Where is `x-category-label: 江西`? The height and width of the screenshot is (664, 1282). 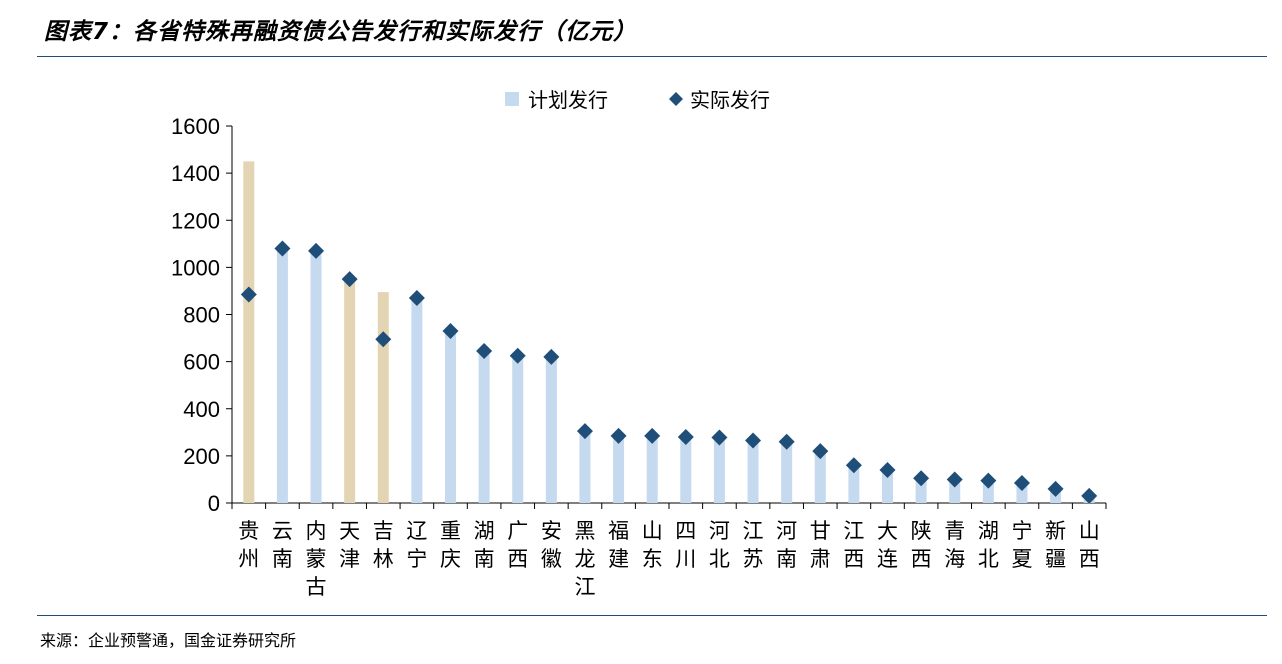 x-category-label: 江西 is located at coordinates (853, 545).